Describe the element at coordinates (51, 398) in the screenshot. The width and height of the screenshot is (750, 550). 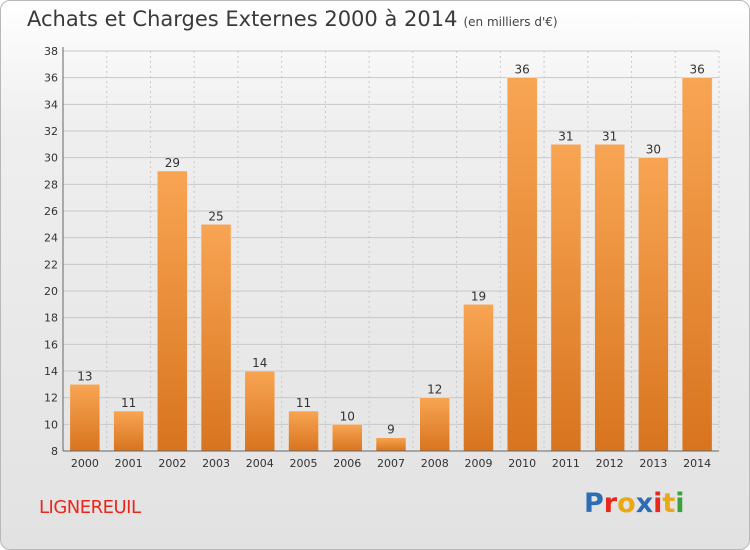
I see `y-tick-label: 12` at that location.